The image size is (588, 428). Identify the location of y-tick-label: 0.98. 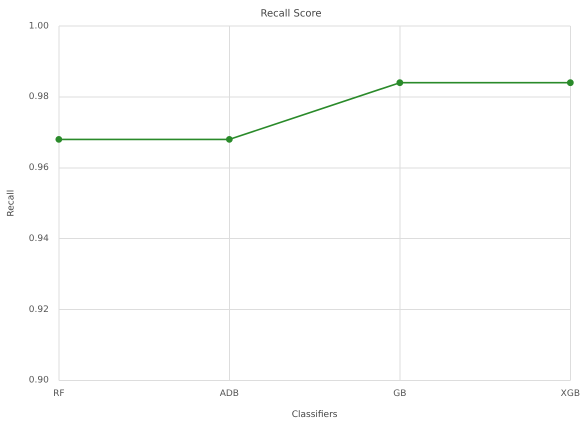
(39, 97).